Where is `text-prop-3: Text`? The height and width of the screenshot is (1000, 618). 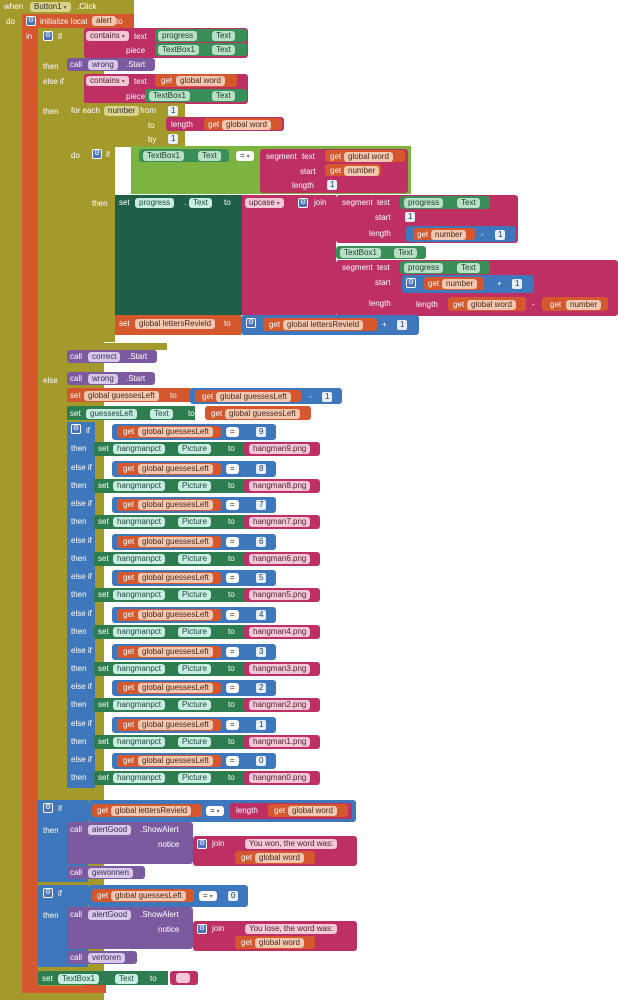 text-prop-3: Text is located at coordinates (223, 96).